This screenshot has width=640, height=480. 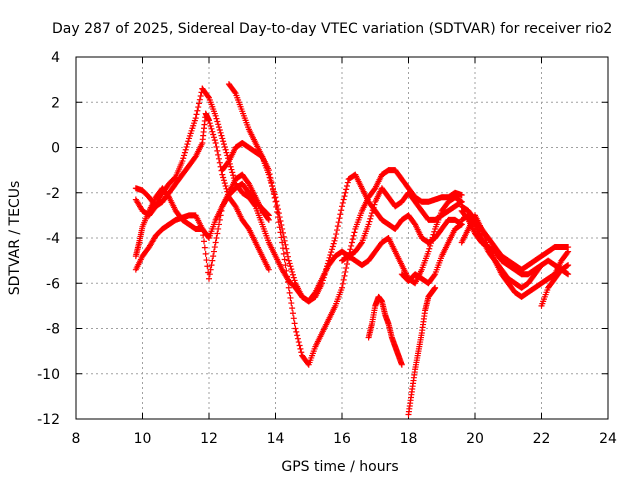 What do you see at coordinates (53, 194) in the screenshot?
I see `y-tick-label: -2` at bounding box center [53, 194].